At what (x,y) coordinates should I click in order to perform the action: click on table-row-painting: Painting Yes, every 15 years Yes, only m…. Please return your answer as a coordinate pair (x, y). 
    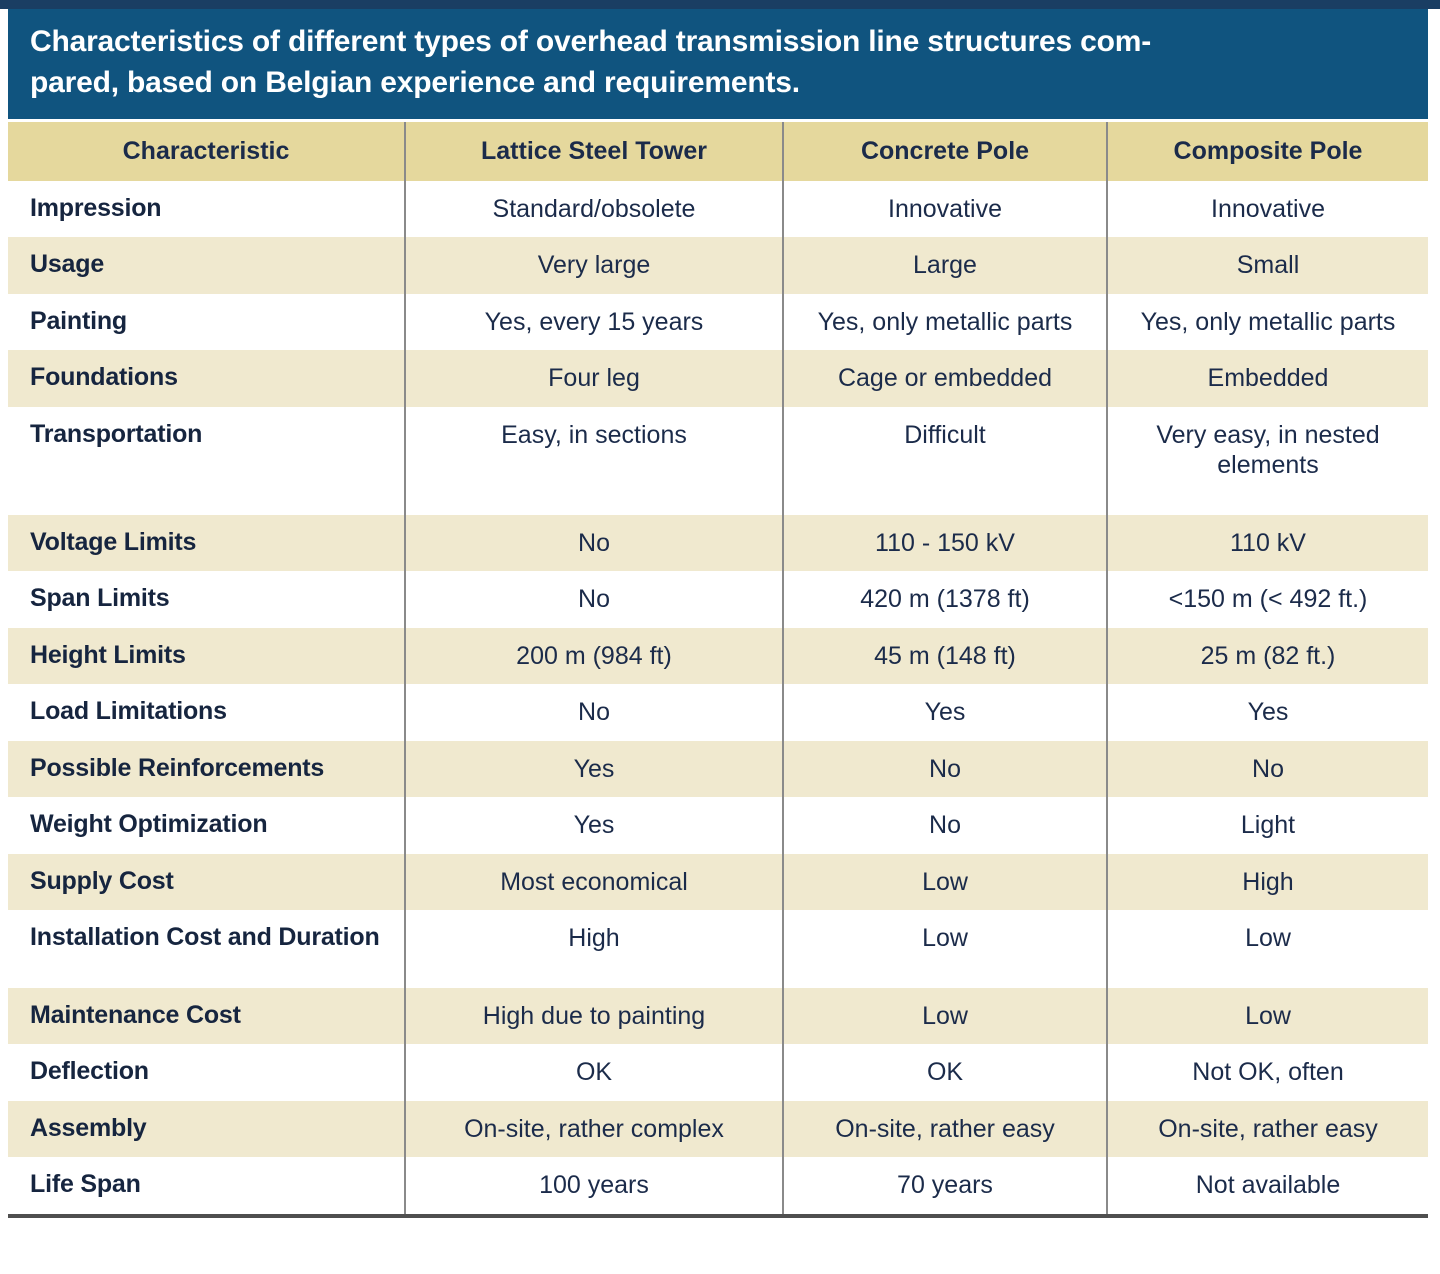
    Looking at the image, I should click on (718, 322).